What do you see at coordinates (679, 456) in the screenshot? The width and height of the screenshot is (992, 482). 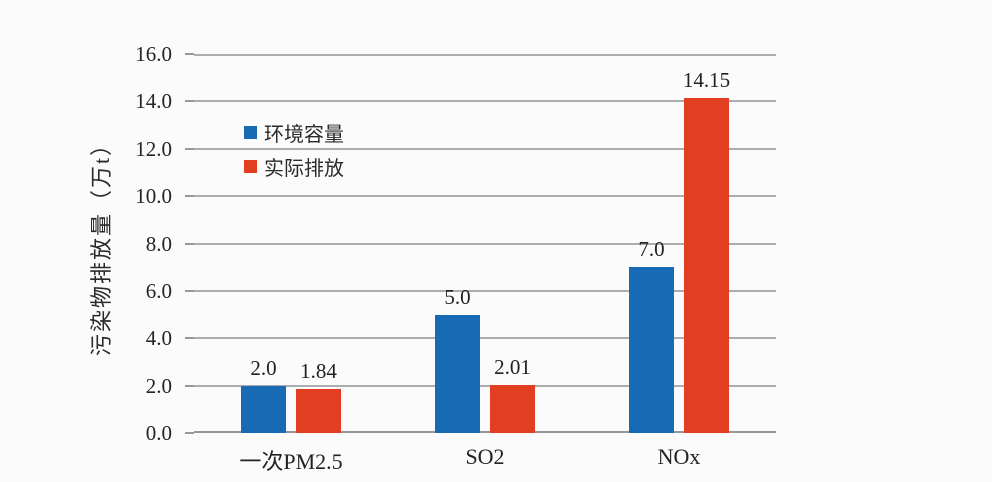 I see `category-label: NOx` at bounding box center [679, 456].